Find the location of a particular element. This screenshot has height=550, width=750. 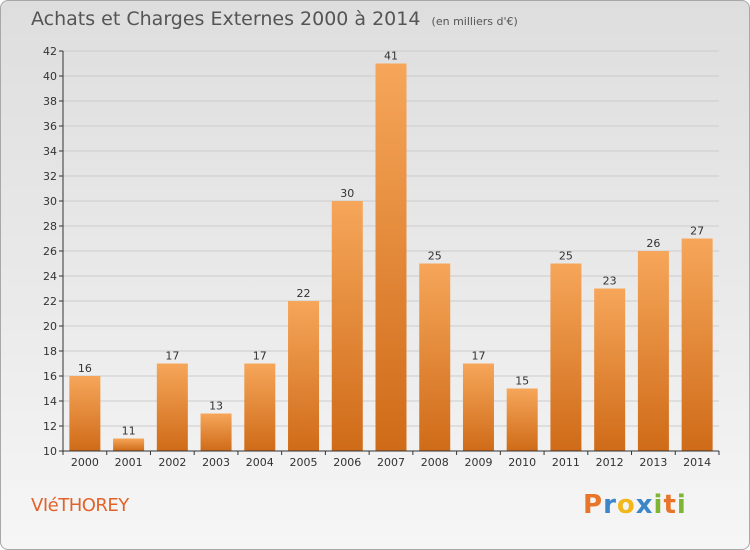

chart-title: Achats et Charges Externes 2000 à 2014 is located at coordinates (226, 19).